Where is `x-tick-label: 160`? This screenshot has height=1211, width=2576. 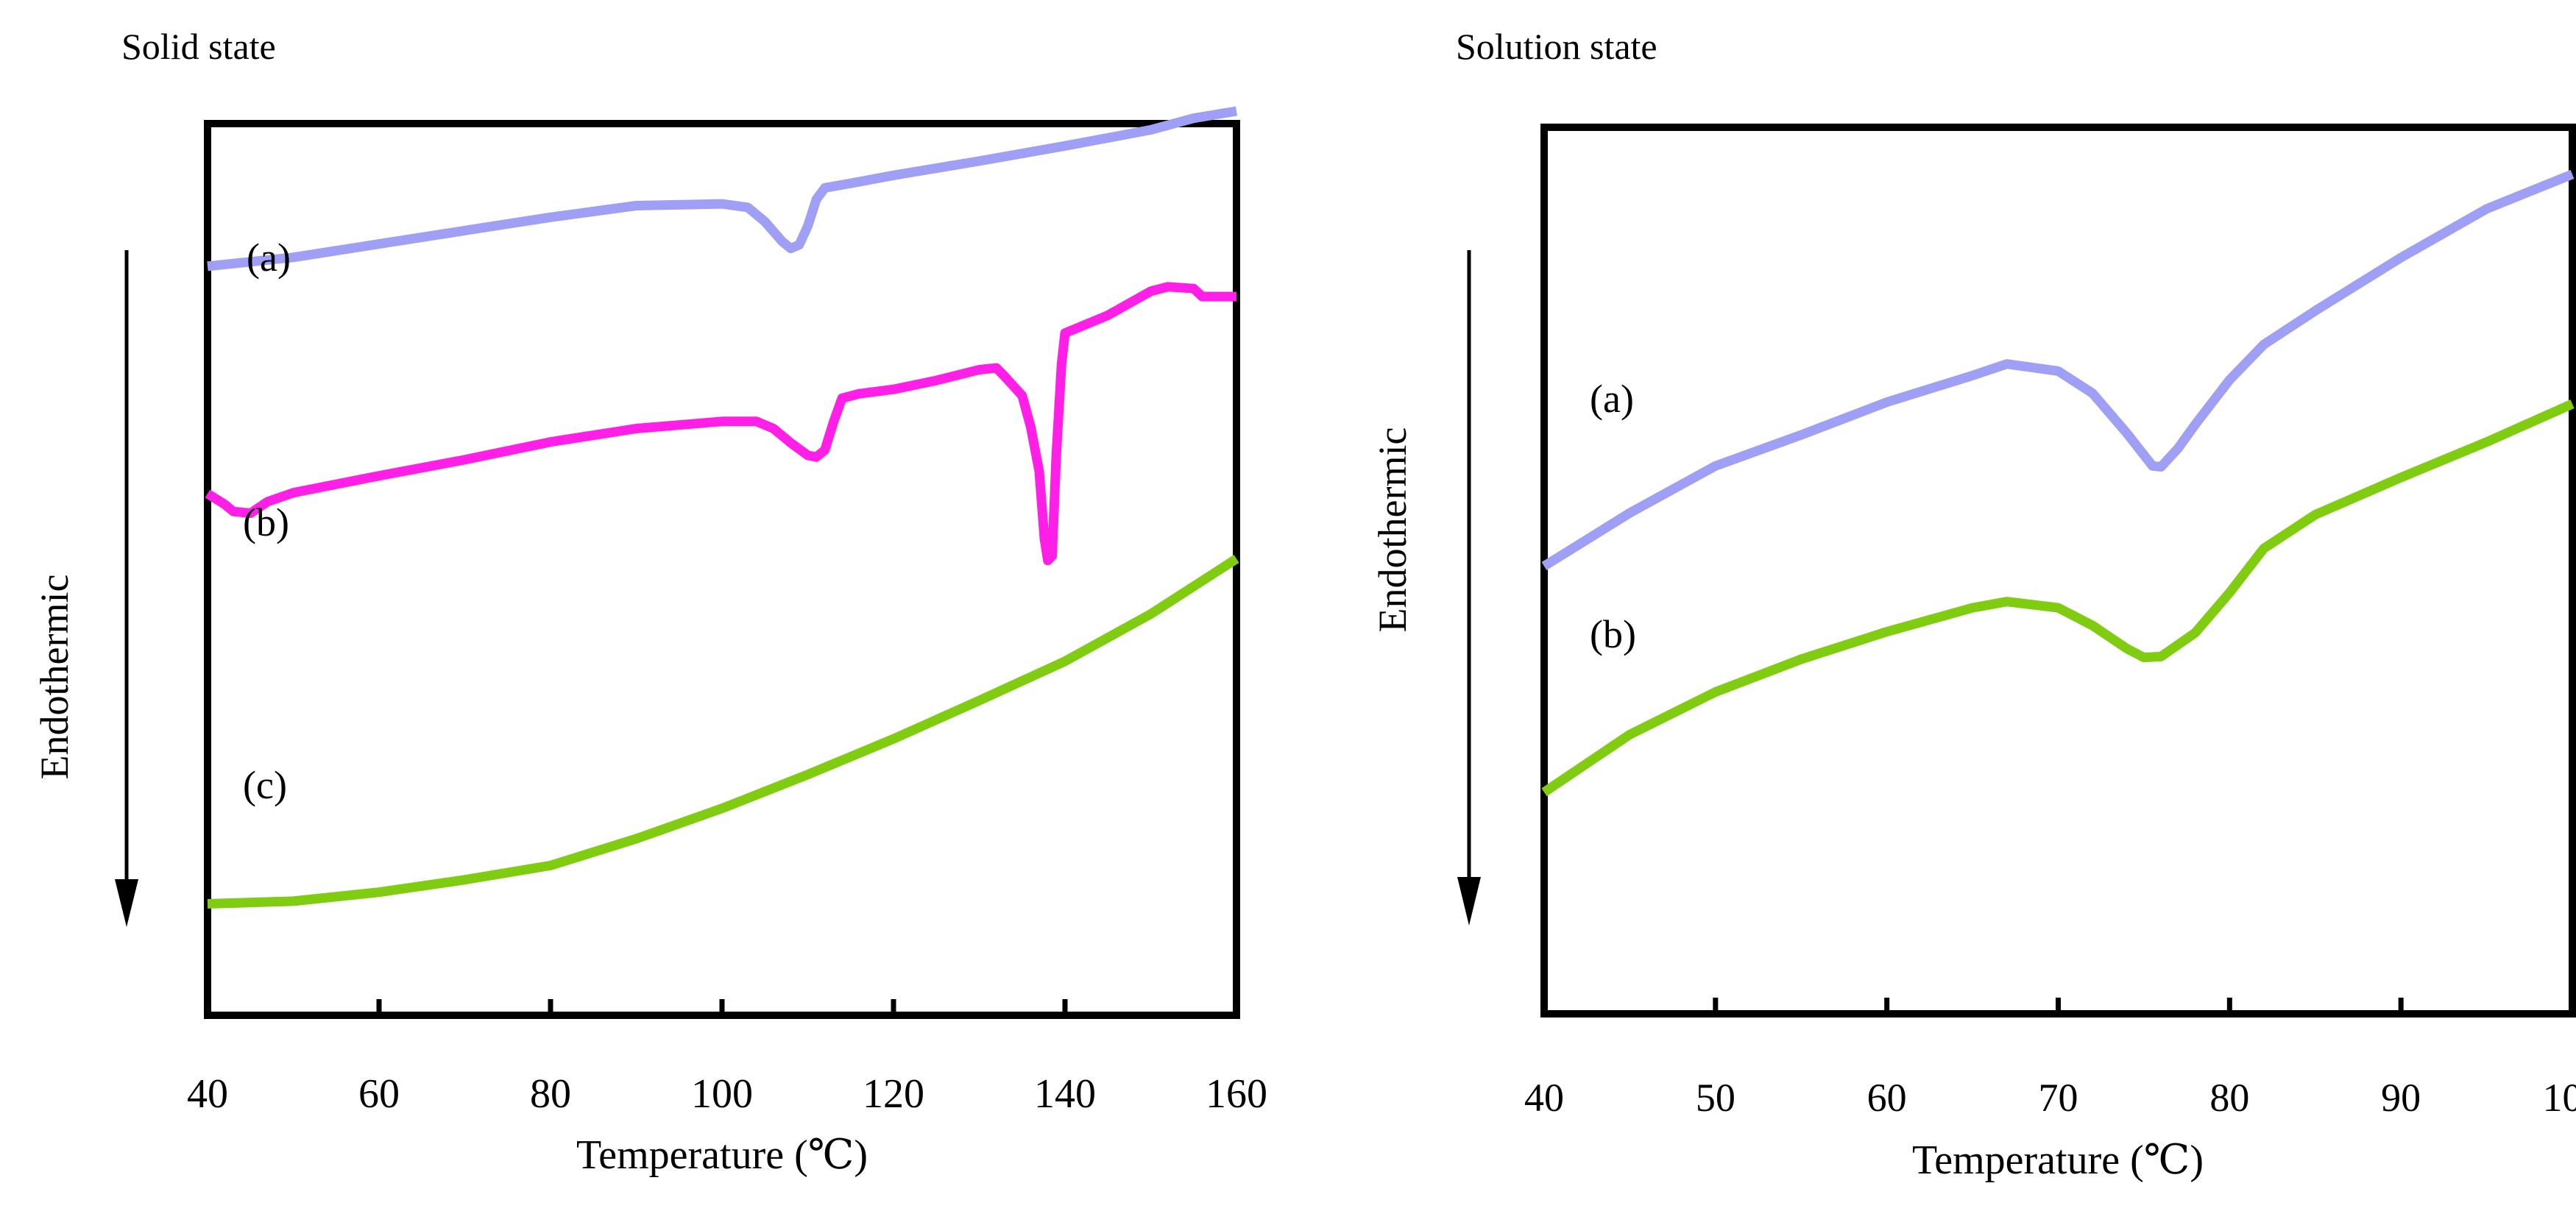 x-tick-label: 160 is located at coordinates (1236, 1094).